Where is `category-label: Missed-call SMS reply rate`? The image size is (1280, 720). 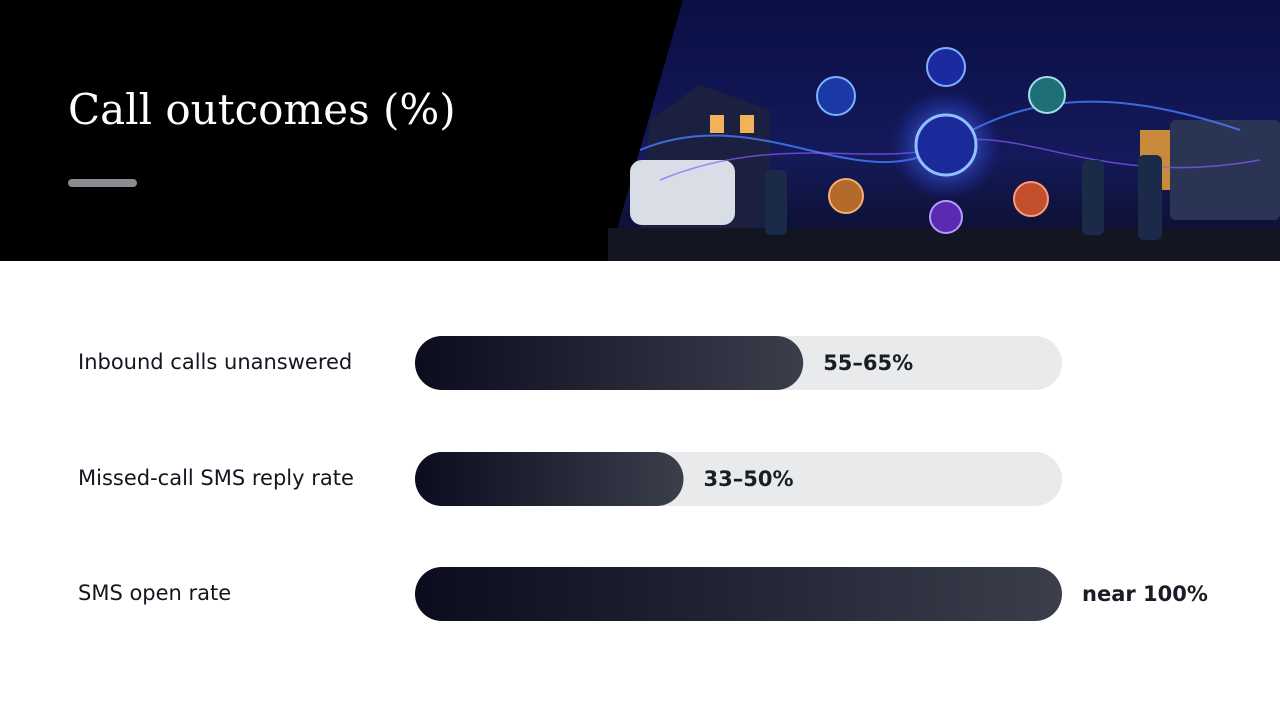
category-label: Missed-call SMS reply rate is located at coordinates (216, 478).